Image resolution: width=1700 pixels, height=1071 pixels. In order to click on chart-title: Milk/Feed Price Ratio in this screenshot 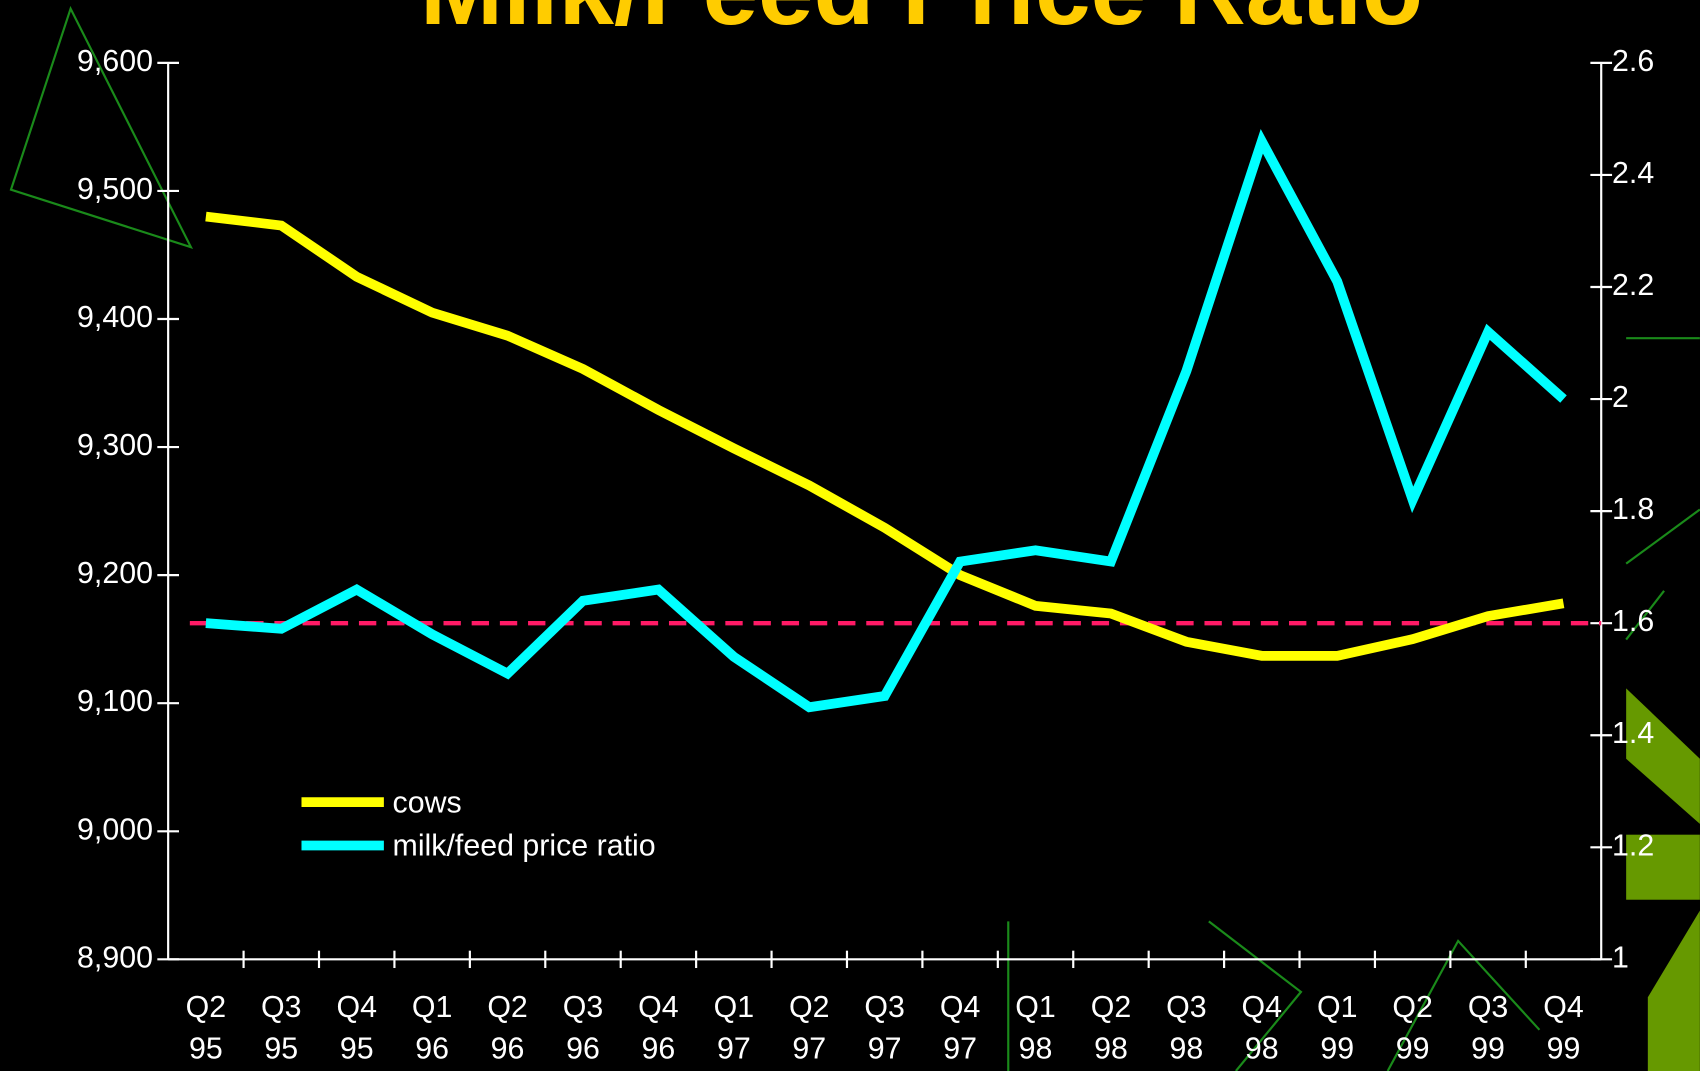, I will do `click(921, 23)`.